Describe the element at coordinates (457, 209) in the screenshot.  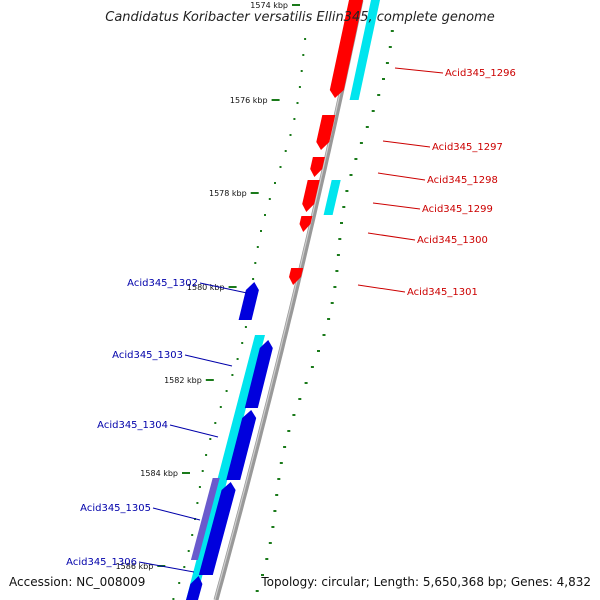
I see `forward-gene-label: Acid345_1299` at that location.